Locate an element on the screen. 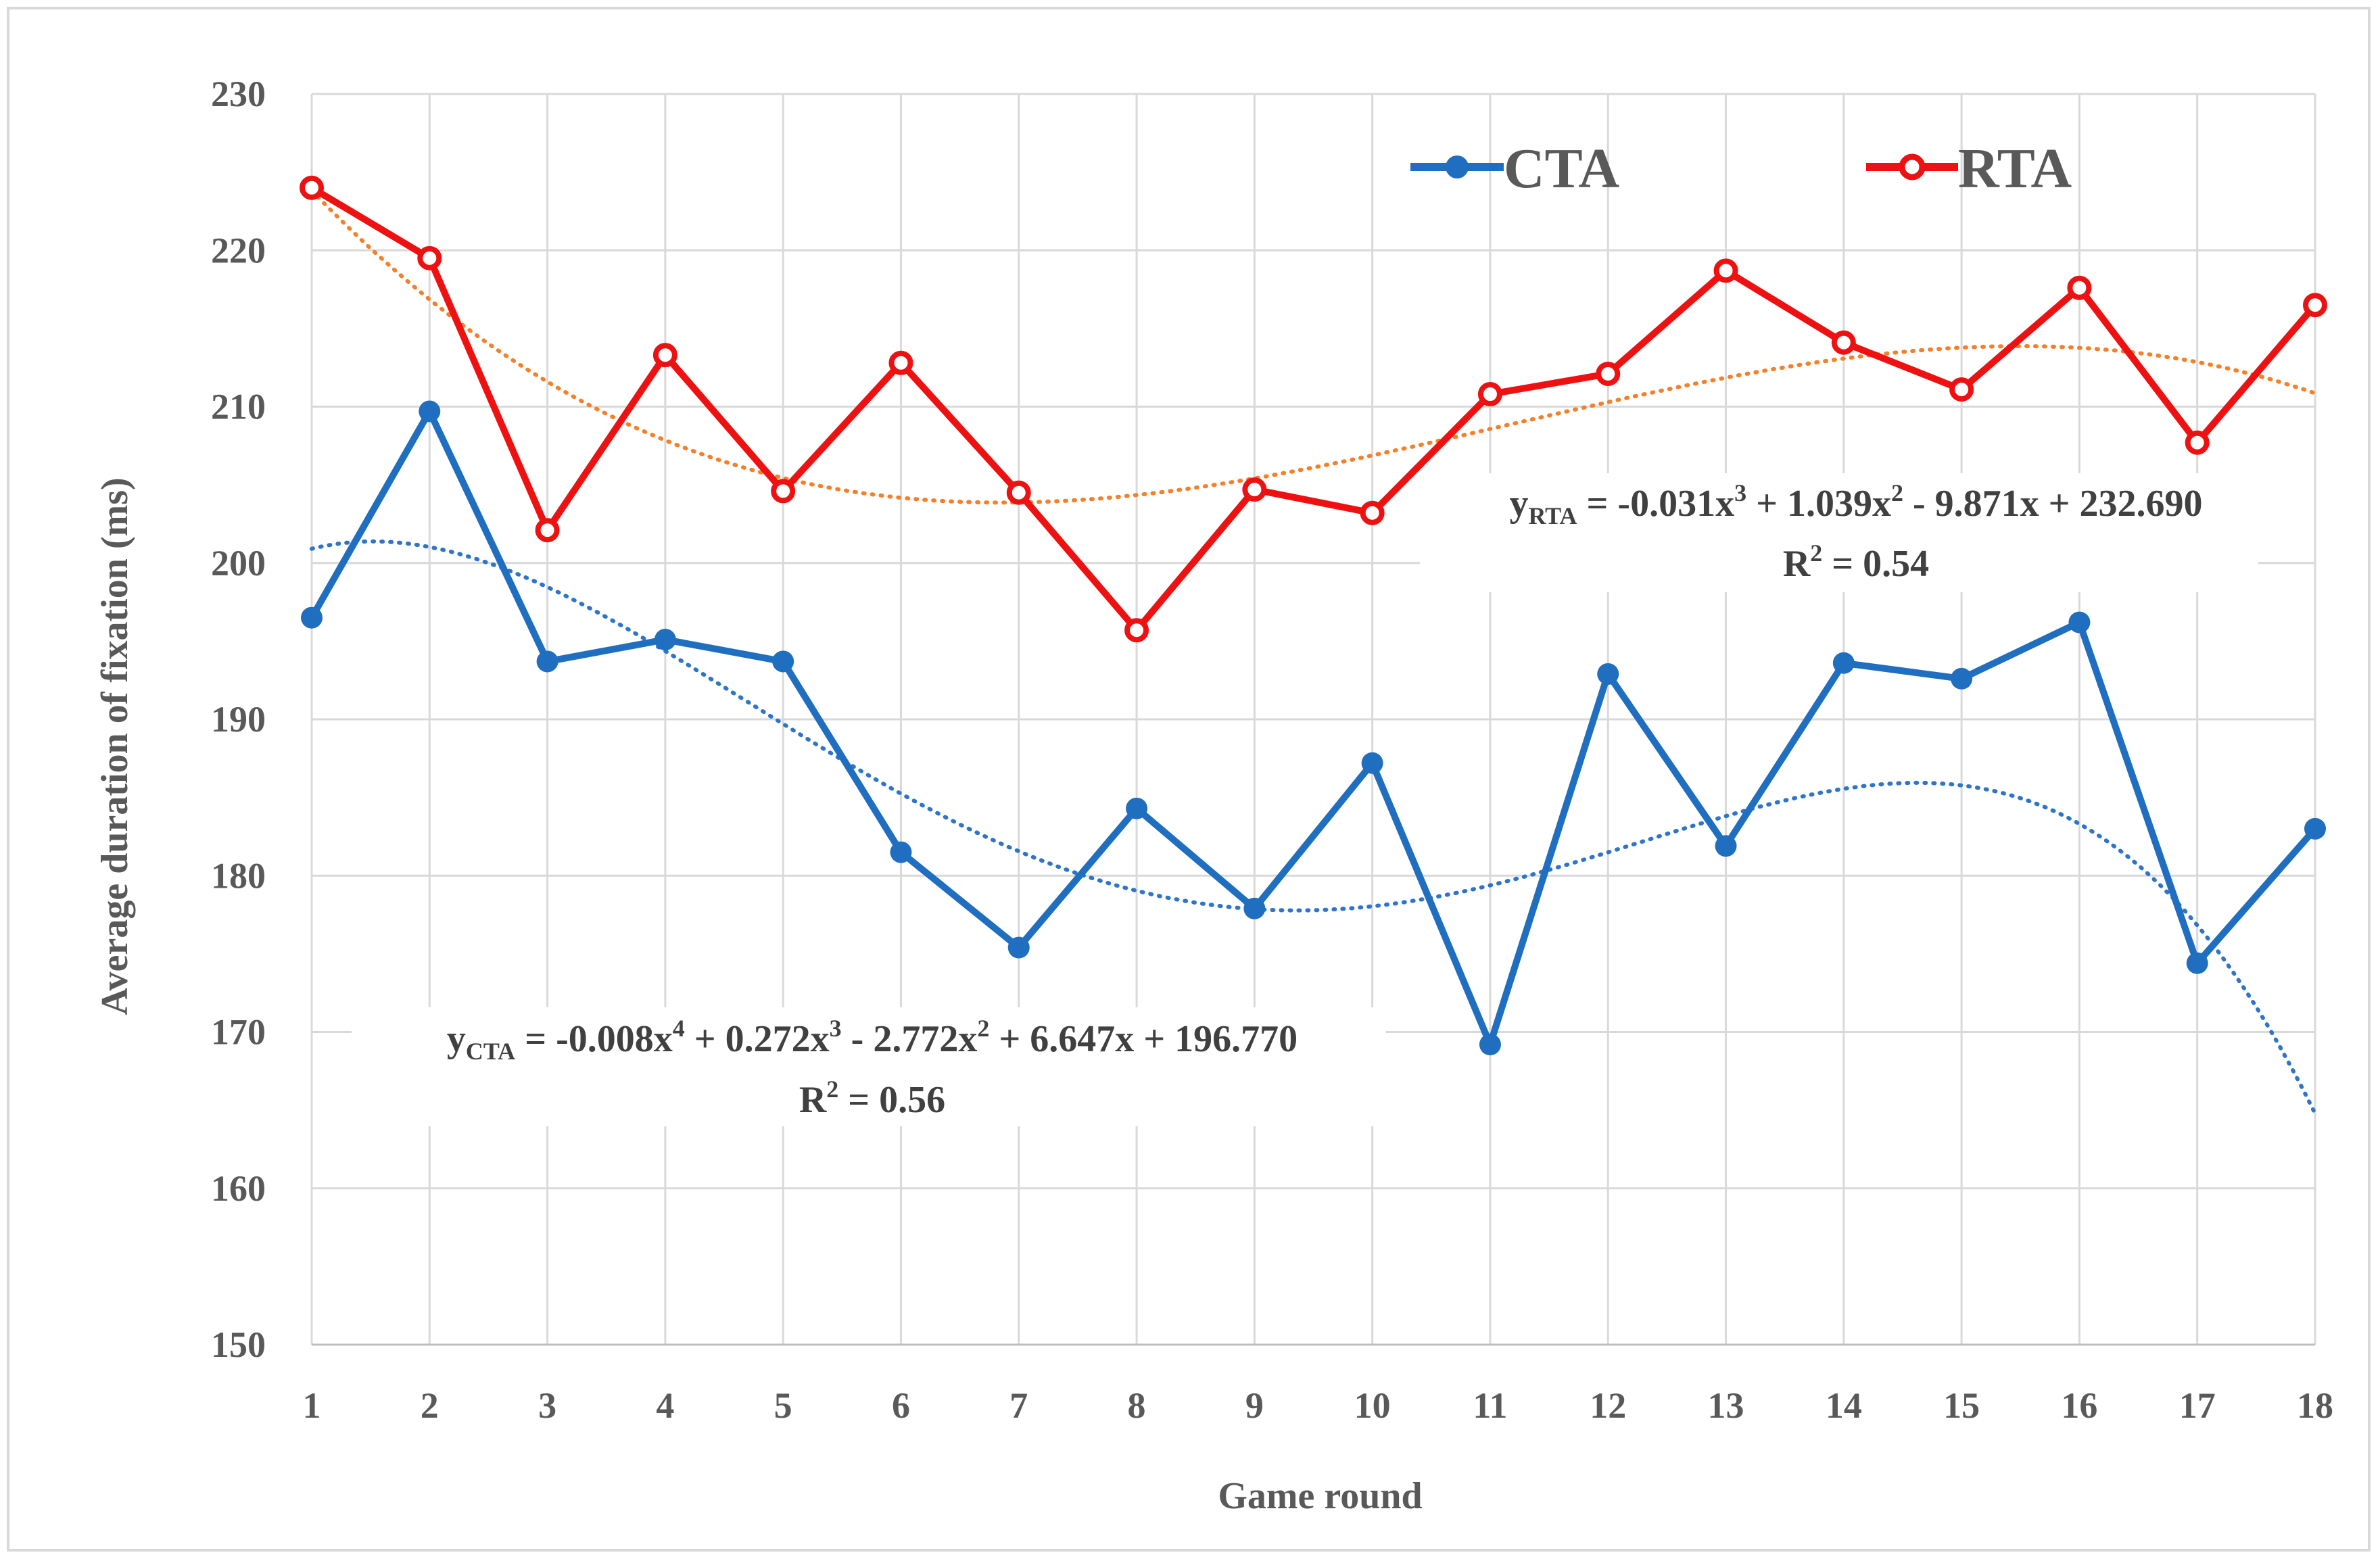  x-tick-label: 16 is located at coordinates (2079, 1405).